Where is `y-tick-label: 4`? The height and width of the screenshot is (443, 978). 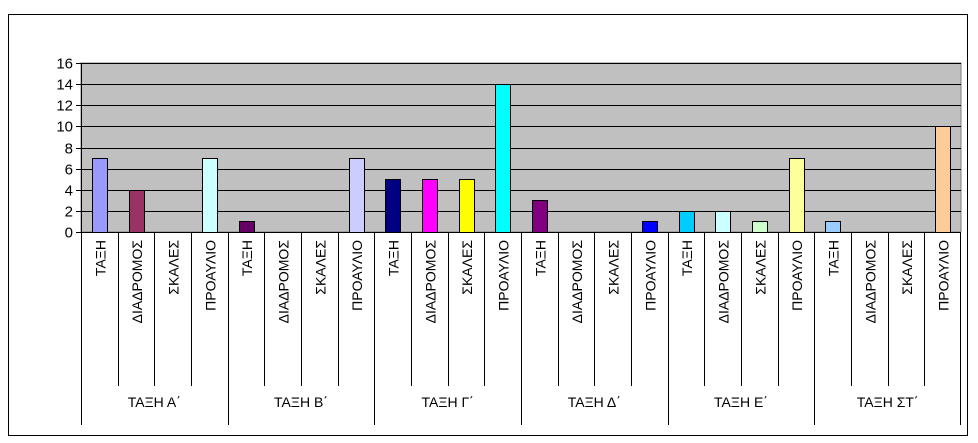
y-tick-label: 4 is located at coordinates (69, 191).